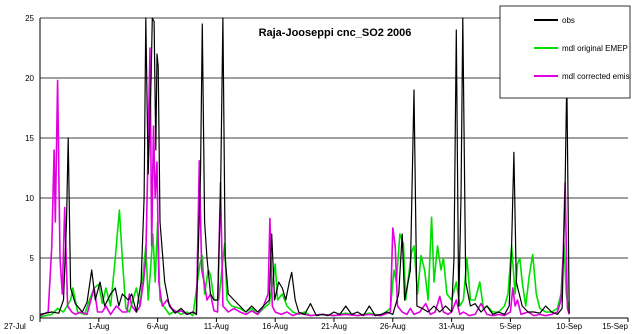 The width and height of the screenshot is (638, 334). What do you see at coordinates (615, 326) in the screenshot?
I see `x-tick-label: 15-Sep` at bounding box center [615, 326].